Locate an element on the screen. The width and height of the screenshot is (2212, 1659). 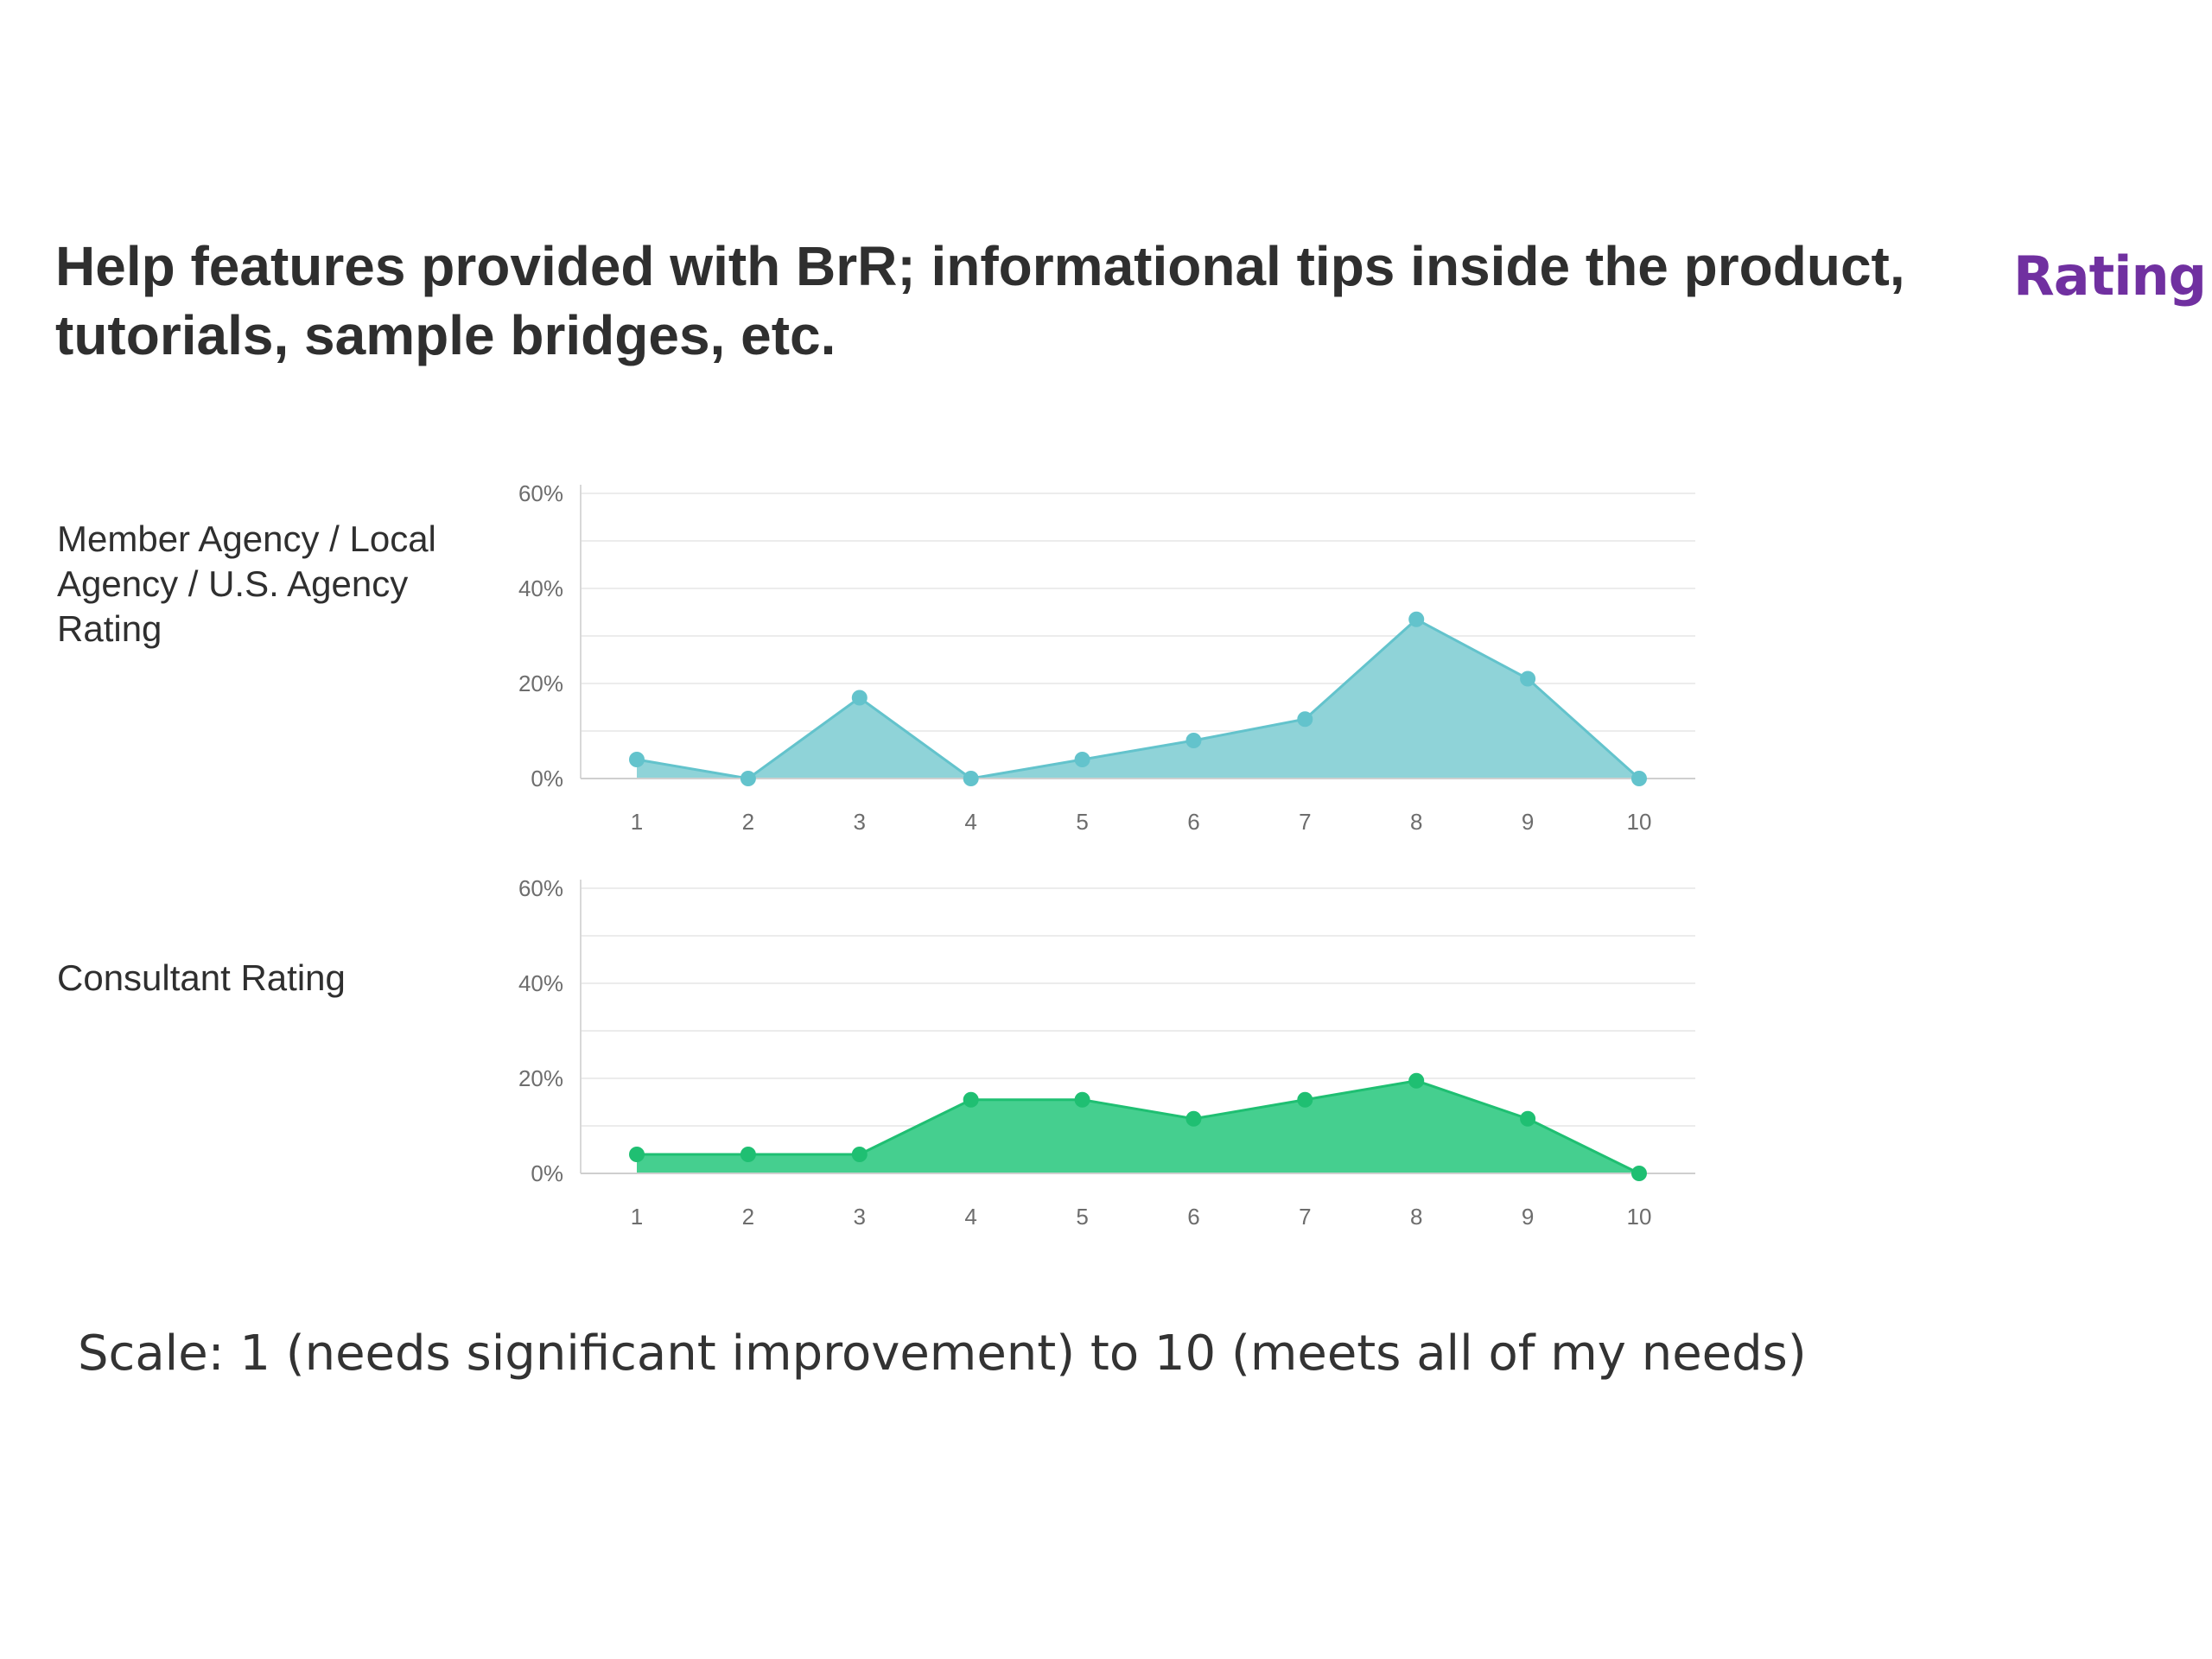
row-label-consultant: Consultant Rating is located at coordinates (201, 977).